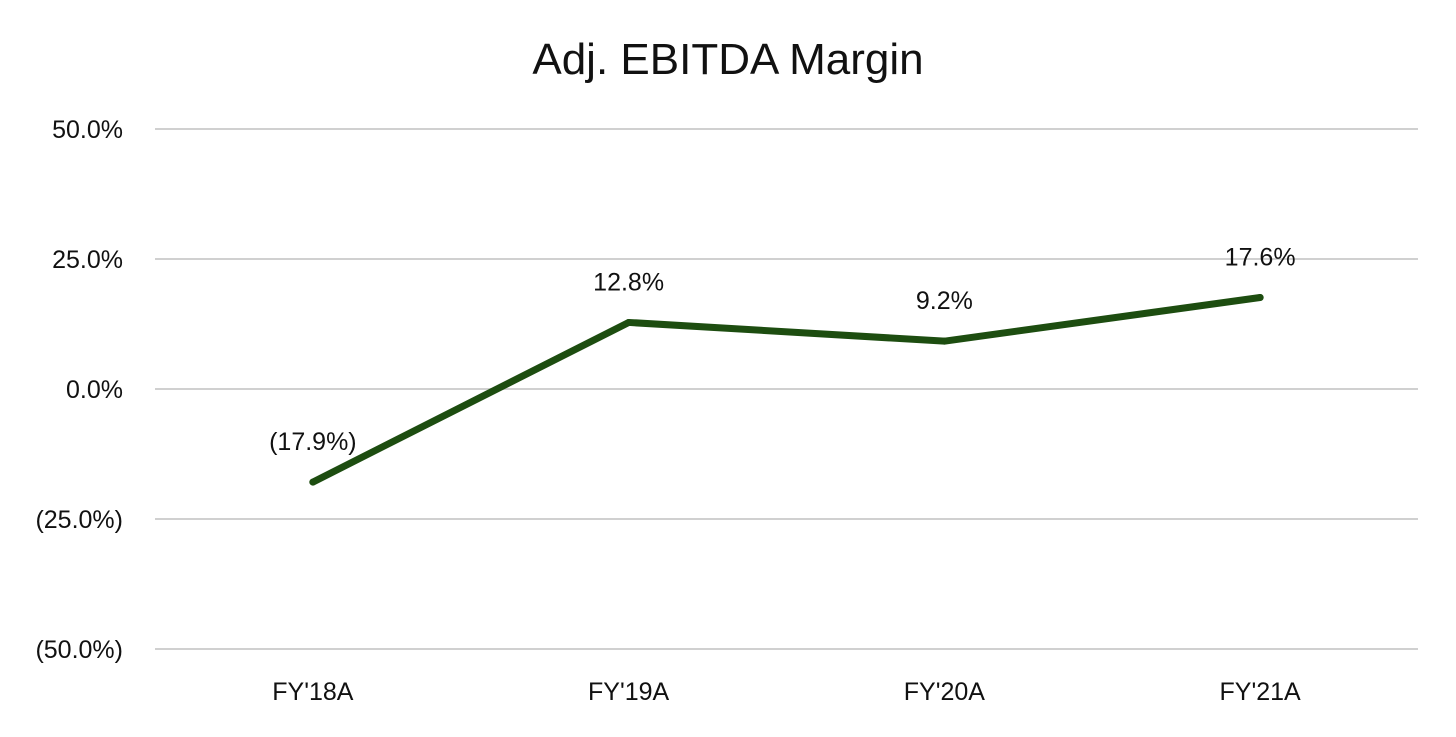 The image size is (1456, 737). Describe the element at coordinates (87, 260) in the screenshot. I see `y-tick-label: 25.0%` at that location.